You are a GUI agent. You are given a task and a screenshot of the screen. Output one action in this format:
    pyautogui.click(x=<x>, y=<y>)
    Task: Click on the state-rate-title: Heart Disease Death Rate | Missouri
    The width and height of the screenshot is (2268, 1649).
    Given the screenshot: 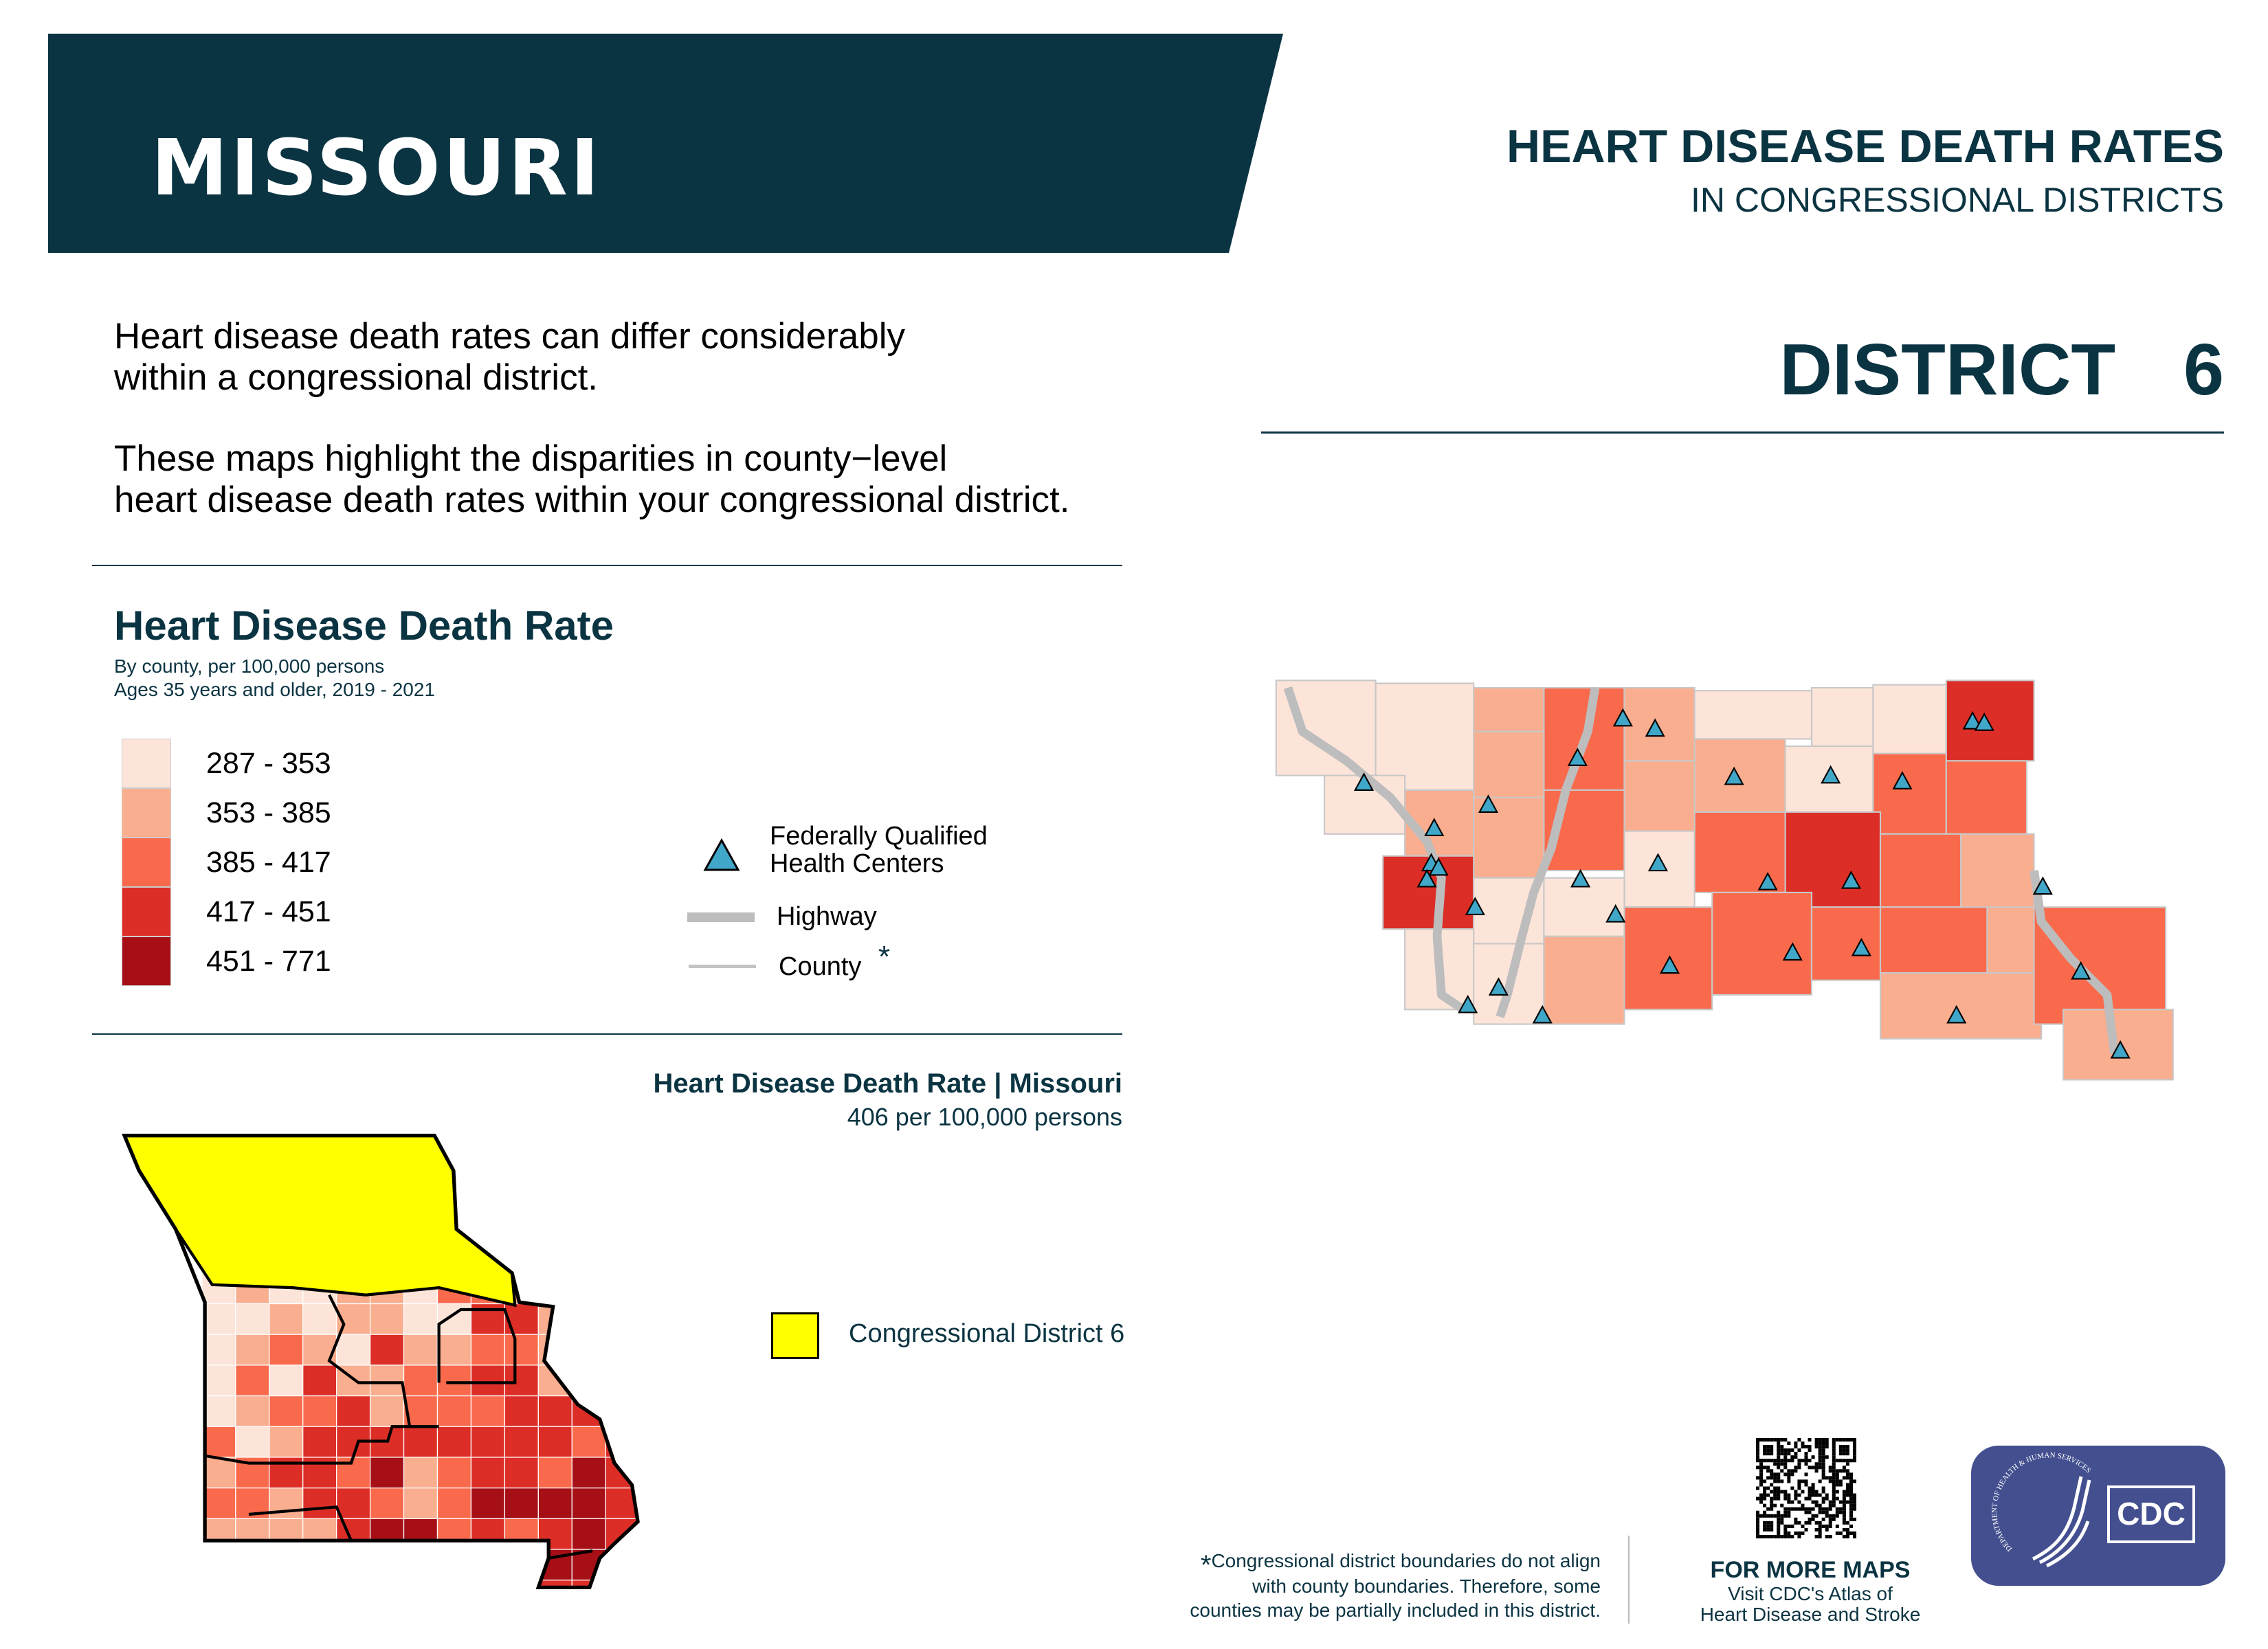 What is the action you would take?
    pyautogui.click(x=888, y=1083)
    